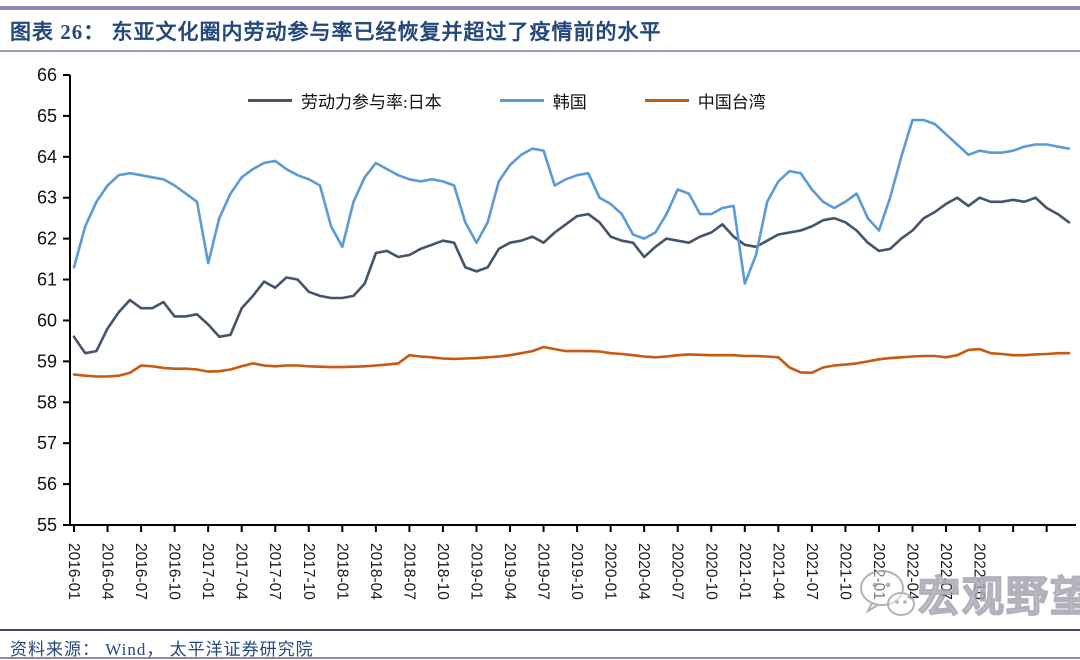 The image size is (1080, 660). Describe the element at coordinates (47, 402) in the screenshot. I see `svg-text: 58` at that location.